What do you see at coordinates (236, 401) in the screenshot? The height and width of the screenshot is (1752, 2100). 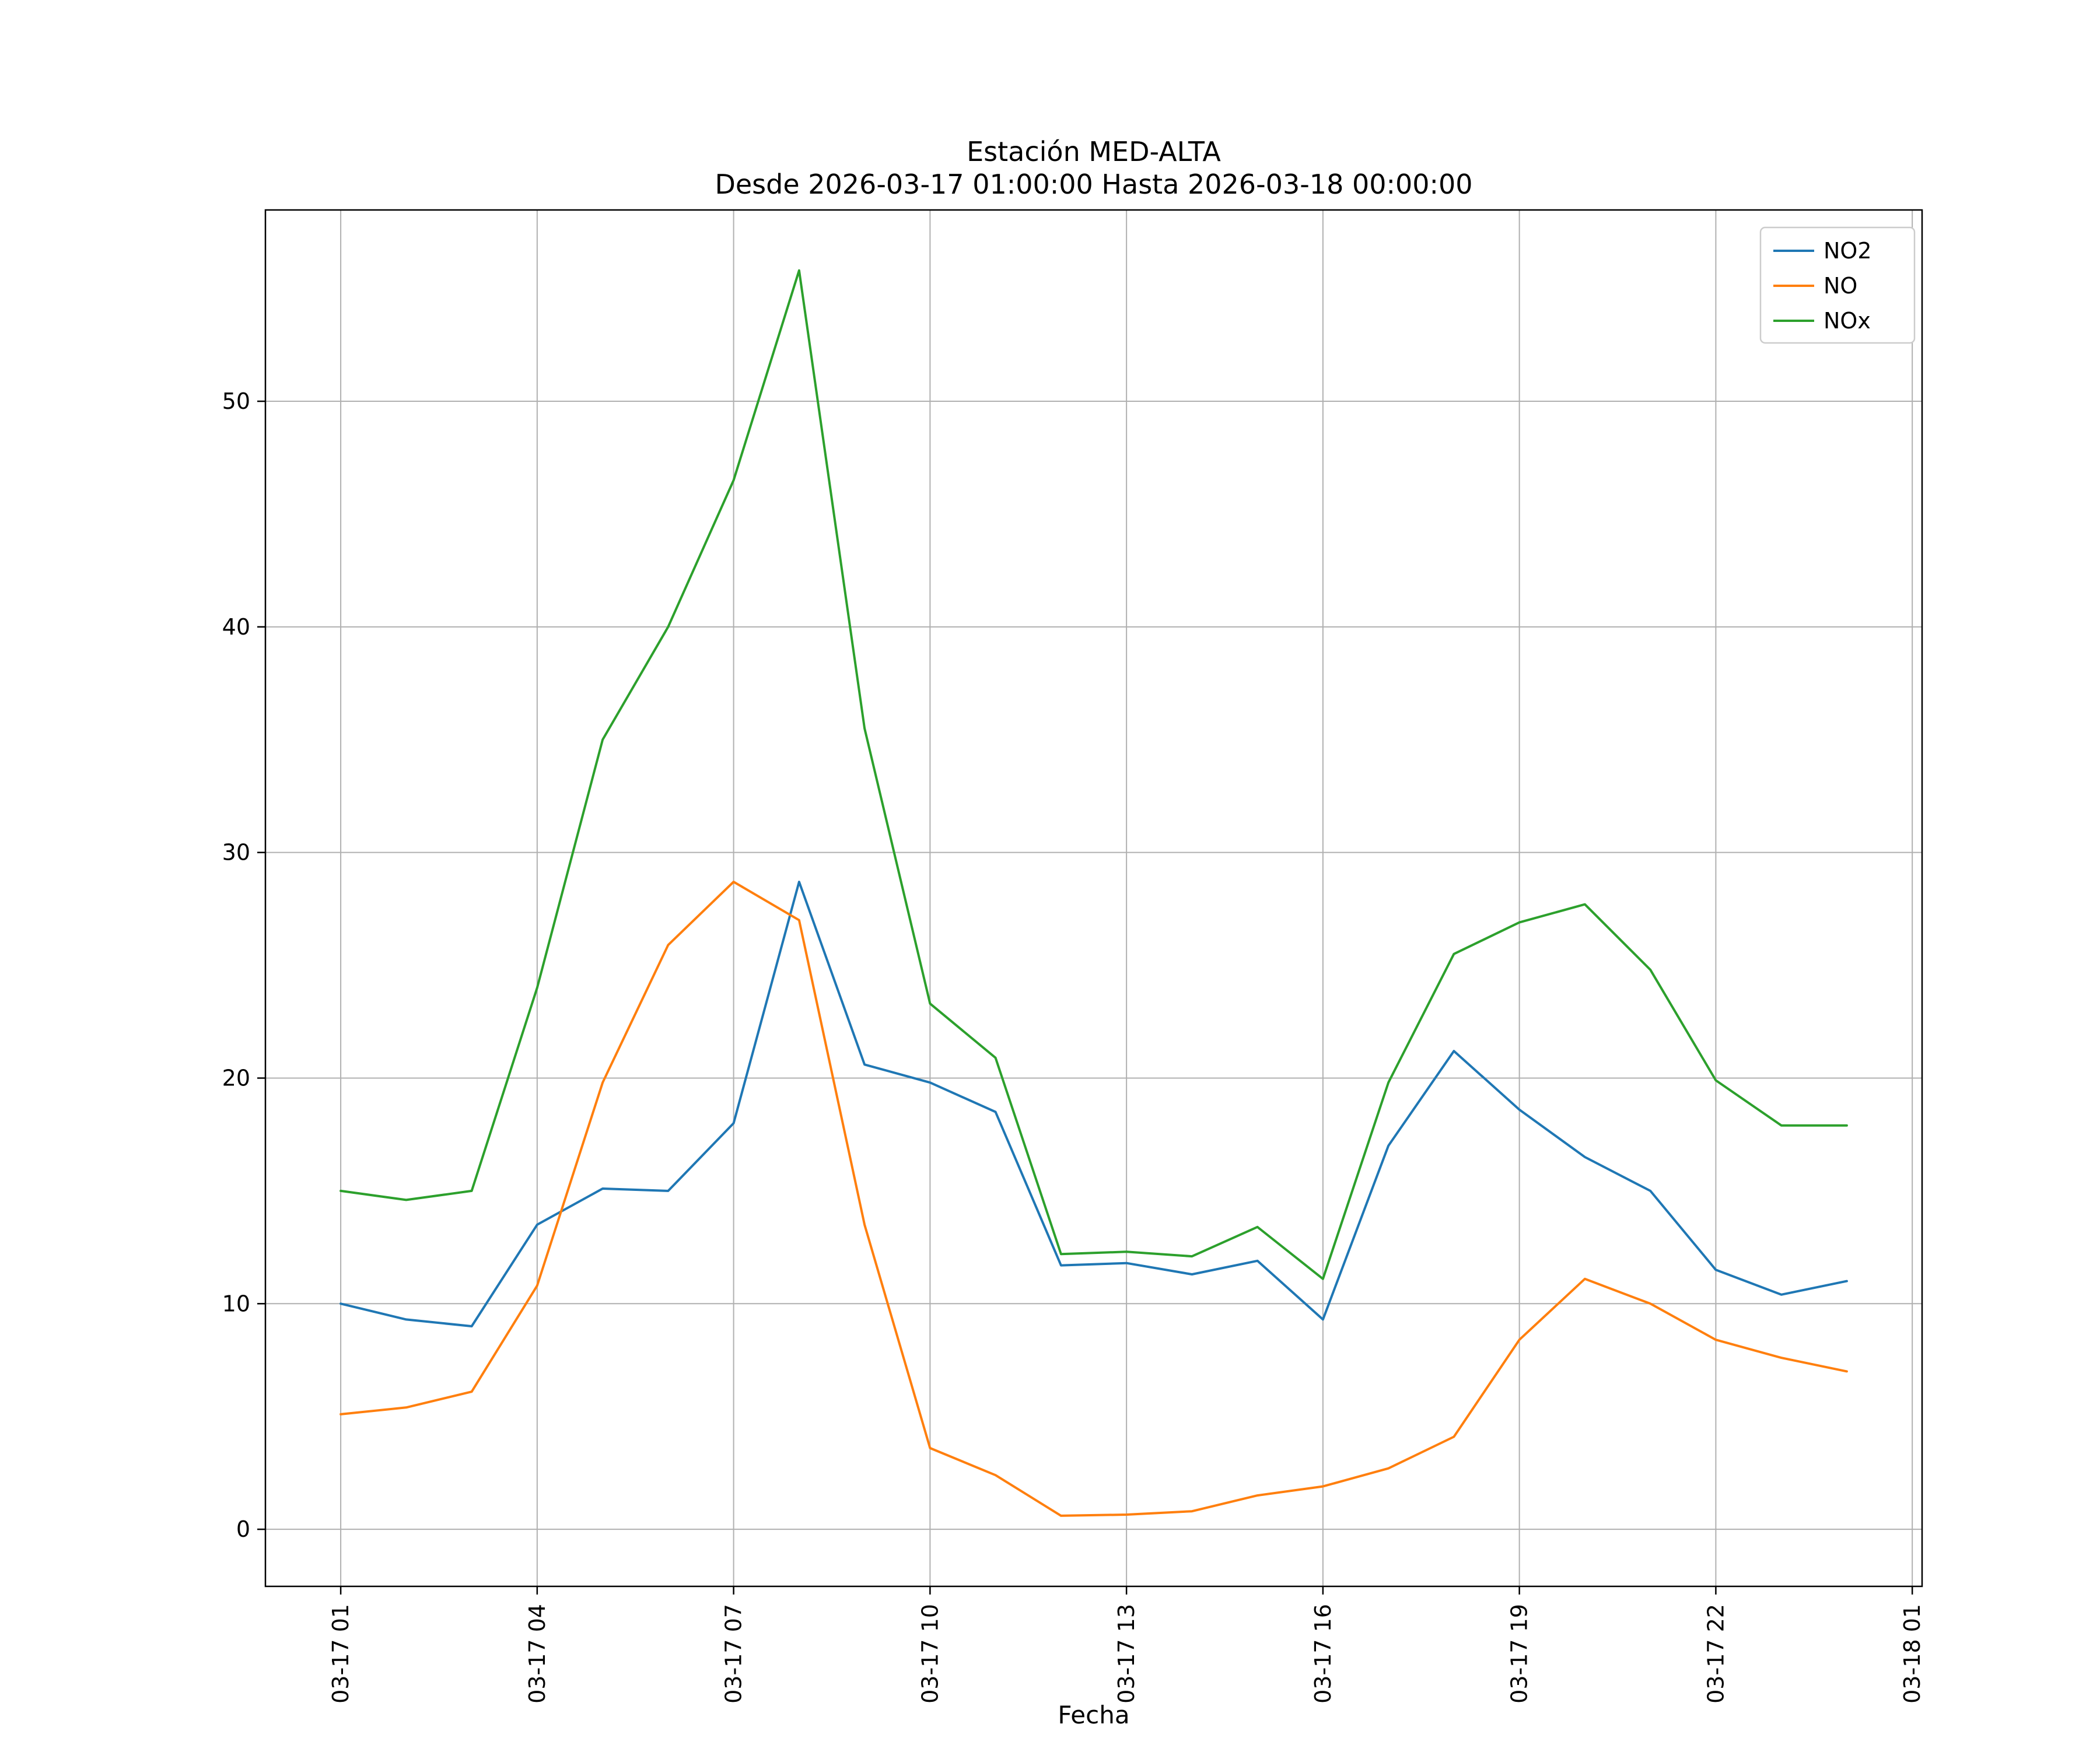 I see `y-tick-label: 50` at bounding box center [236, 401].